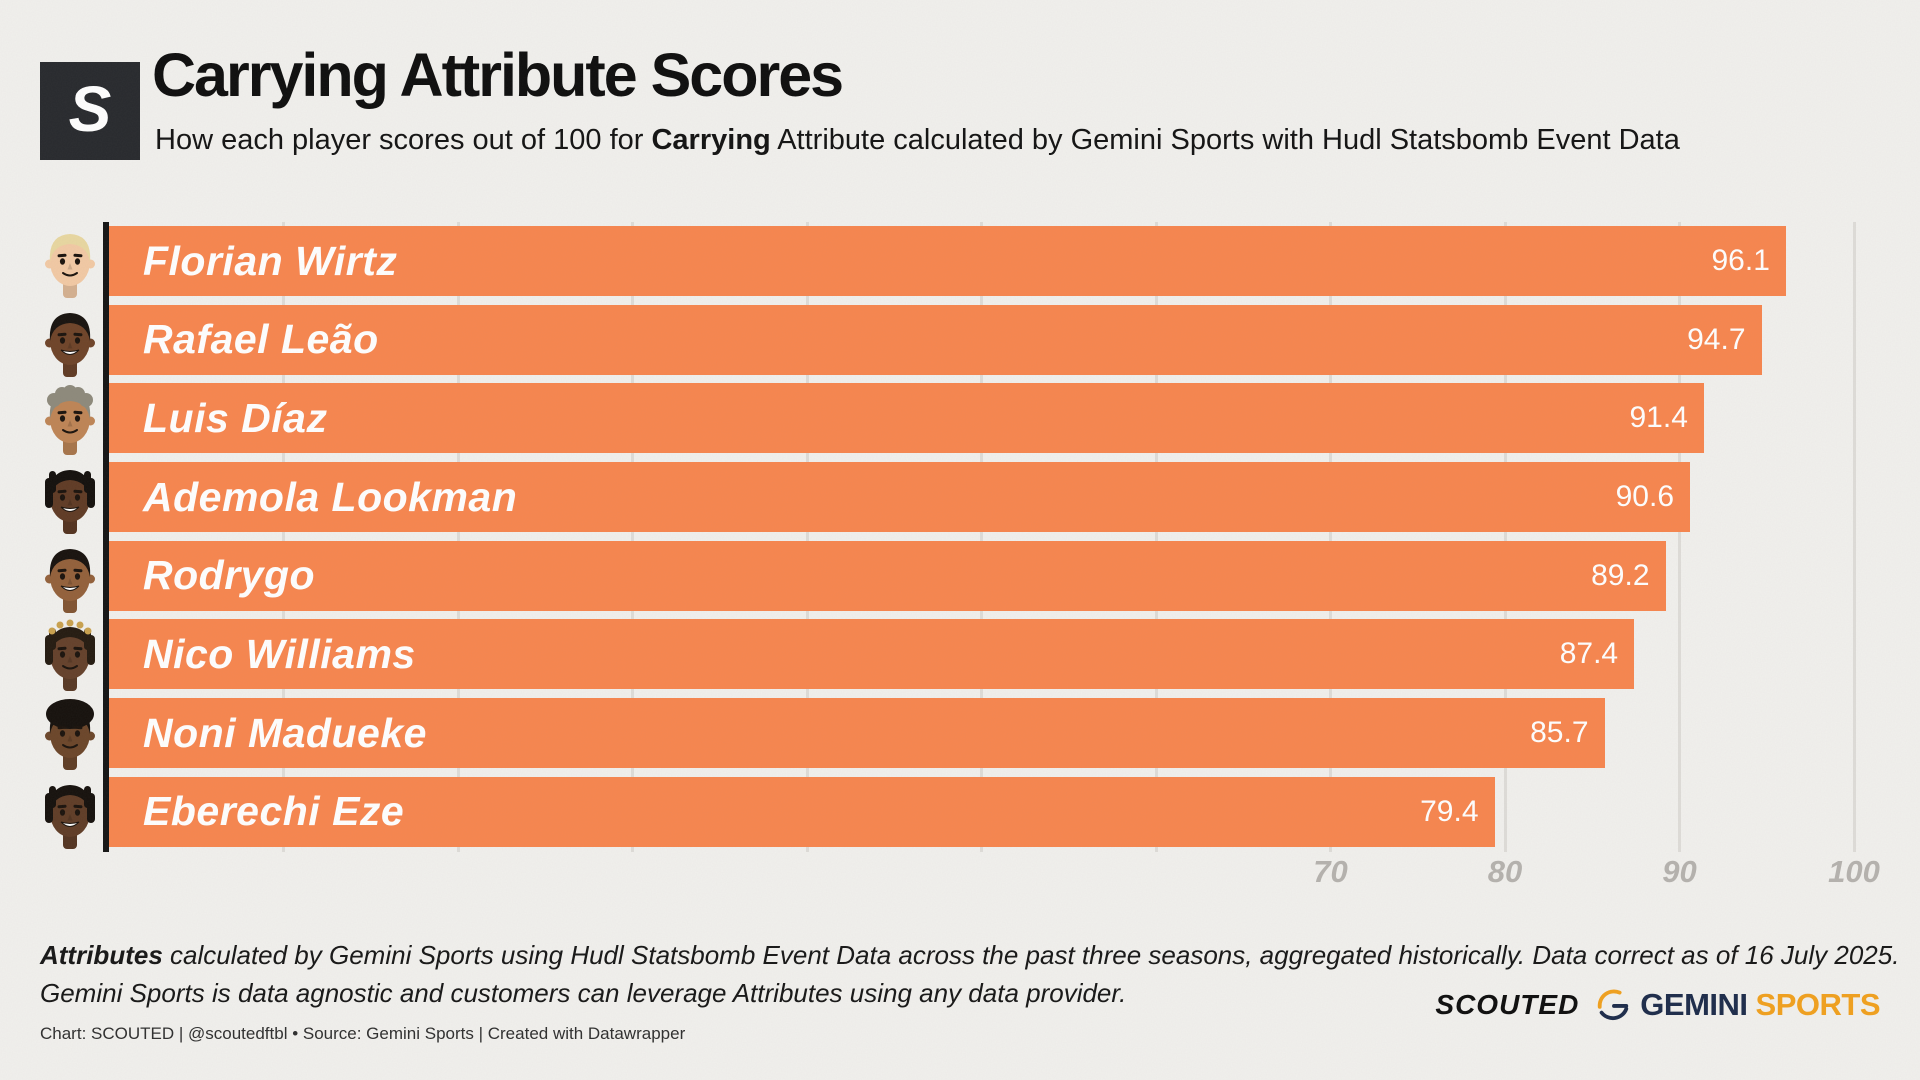  What do you see at coordinates (872, 654) in the screenshot?
I see `score-bar: Nico Williams 87.4` at bounding box center [872, 654].